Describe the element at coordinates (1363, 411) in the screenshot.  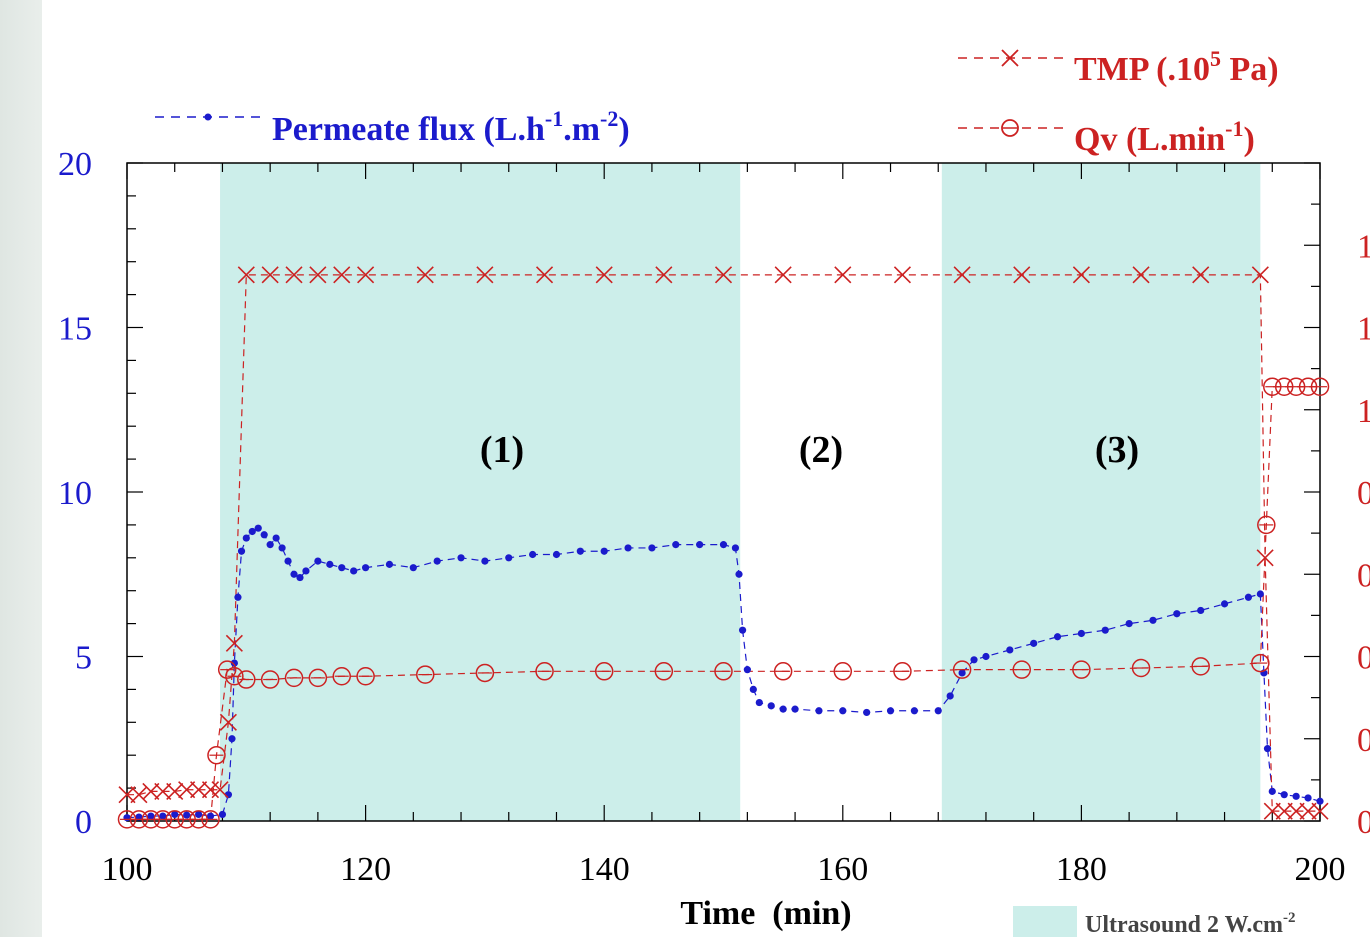
I see `y-right-tick-label: 1` at that location.